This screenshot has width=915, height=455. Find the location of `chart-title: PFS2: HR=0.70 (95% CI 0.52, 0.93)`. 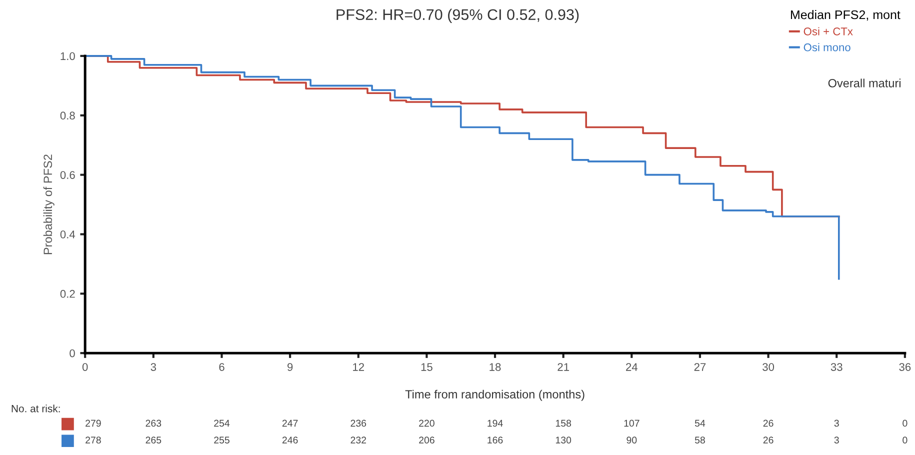

chart-title: PFS2: HR=0.70 (95% CI 0.52, 0.93) is located at coordinates (457, 16).